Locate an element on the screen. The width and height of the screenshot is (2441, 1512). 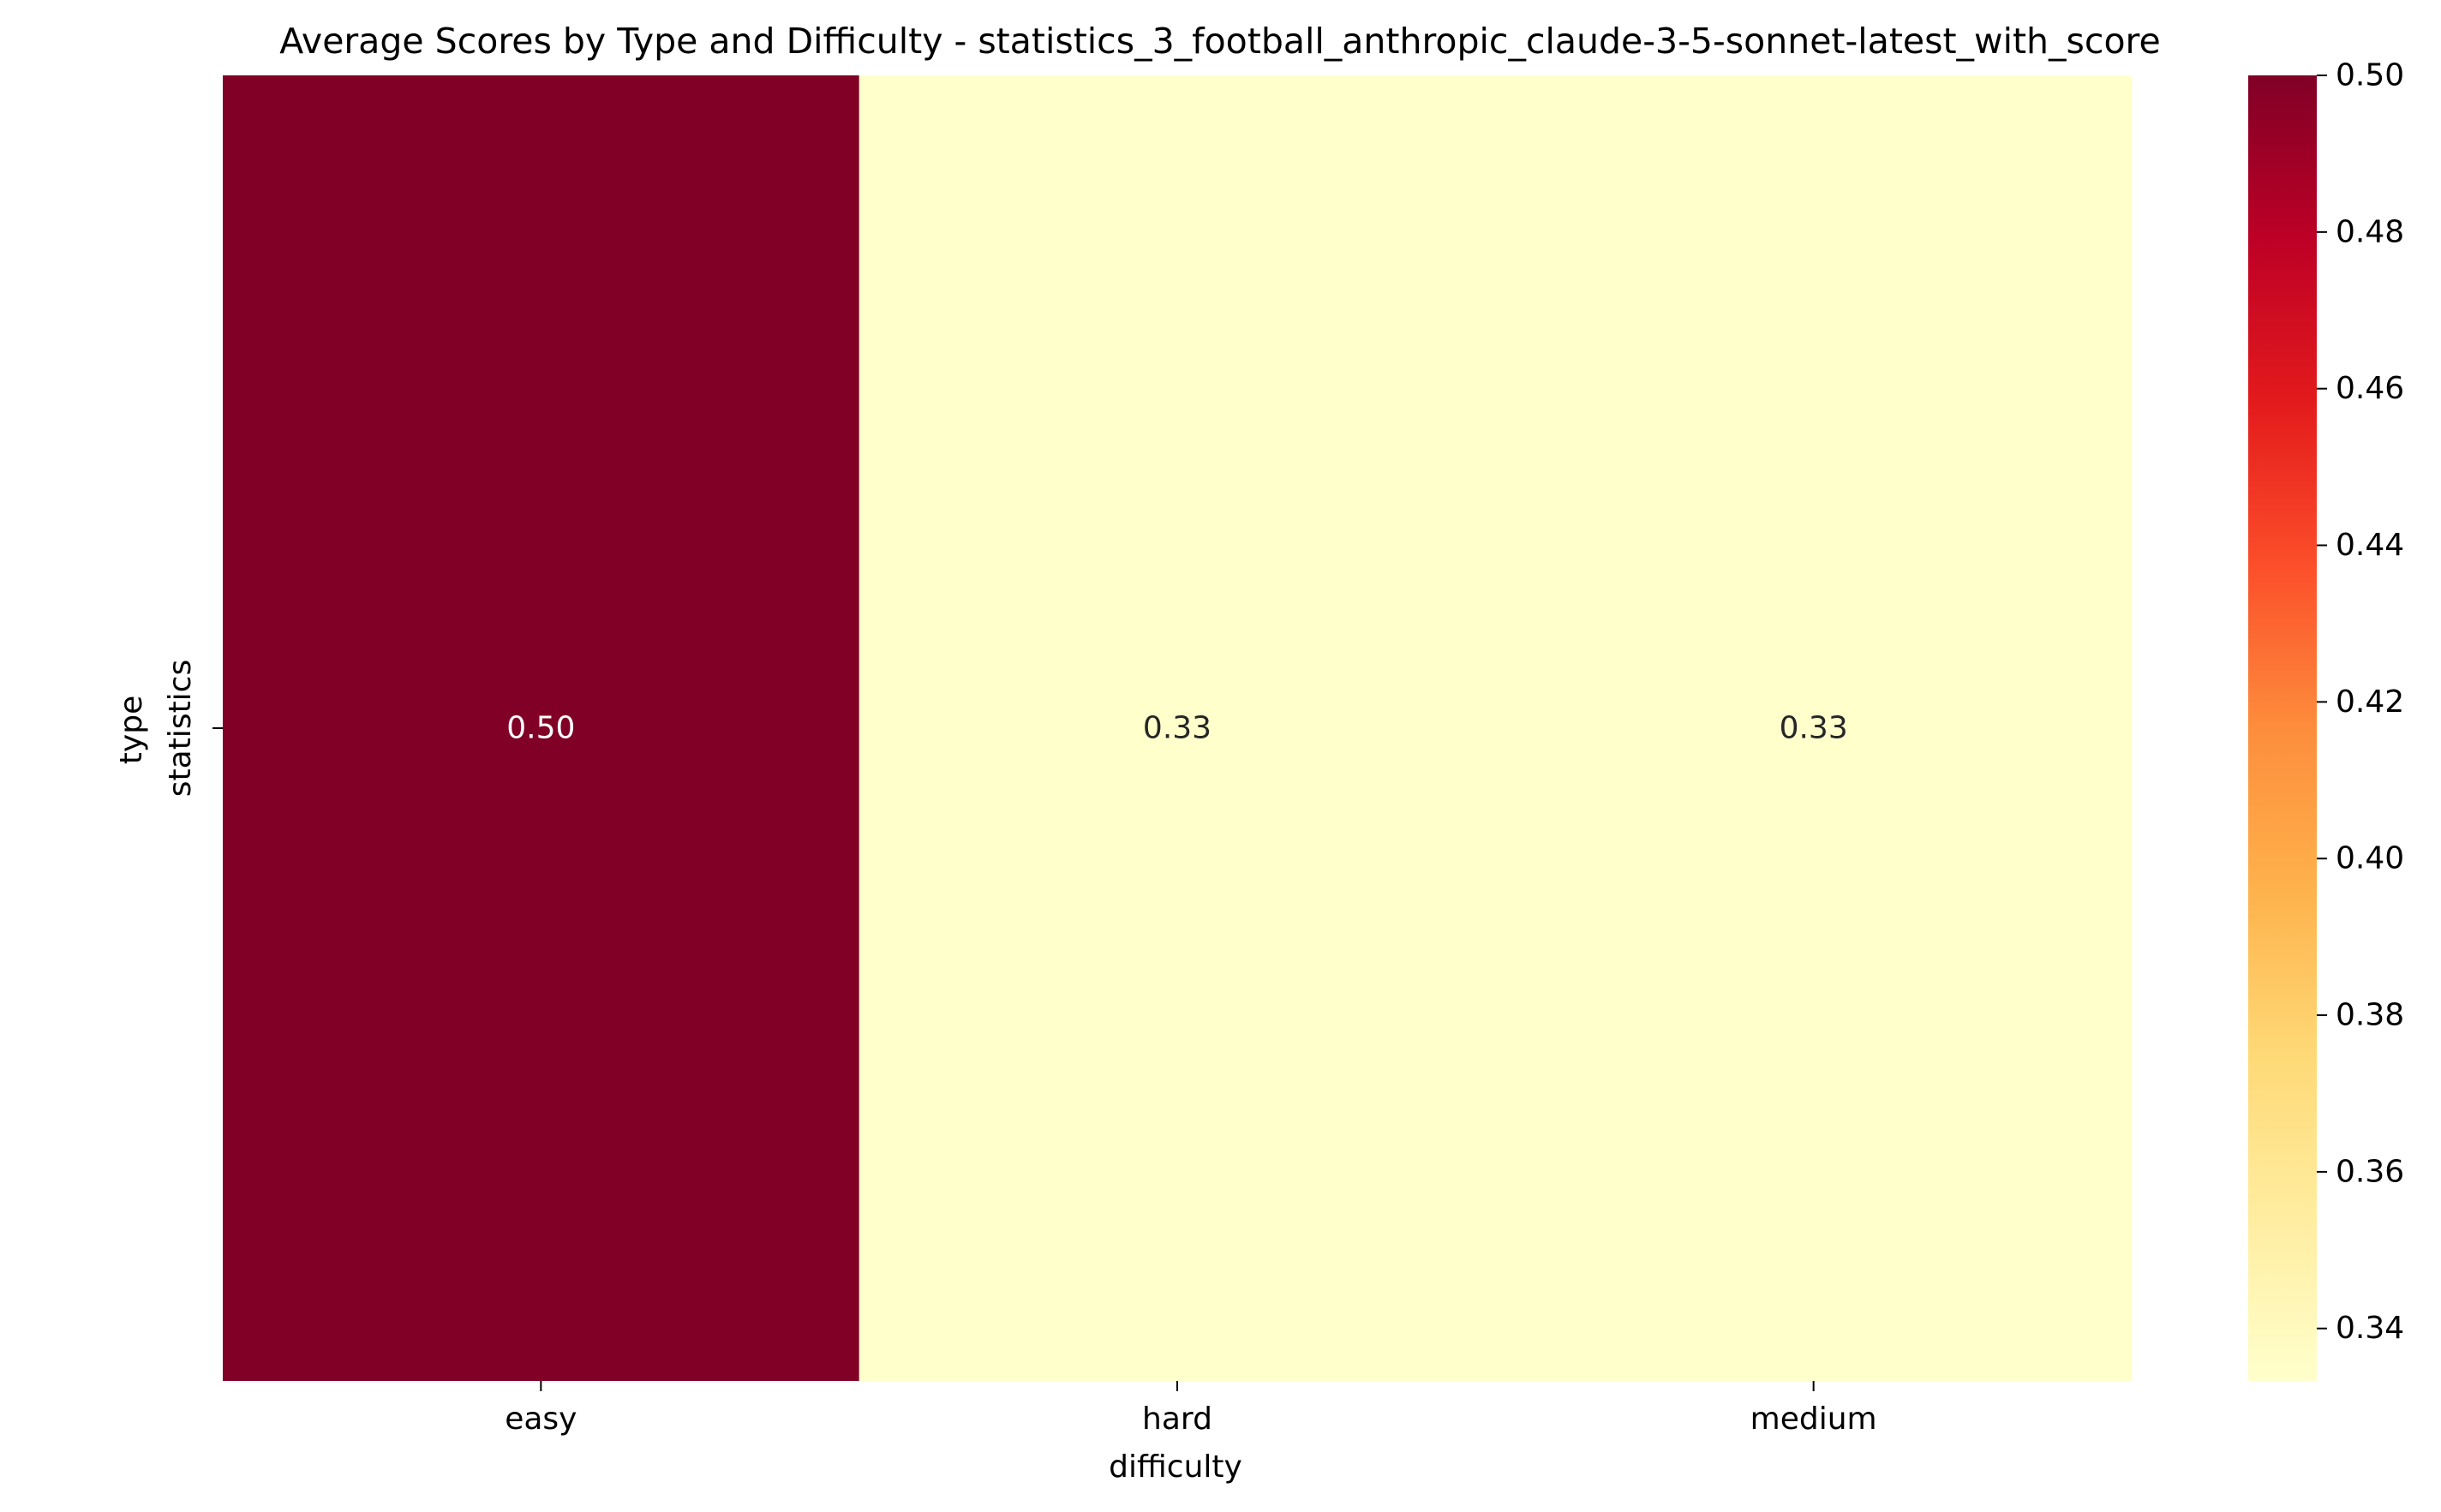
colorbar-tick-label: 0.34 is located at coordinates (2370, 1328).